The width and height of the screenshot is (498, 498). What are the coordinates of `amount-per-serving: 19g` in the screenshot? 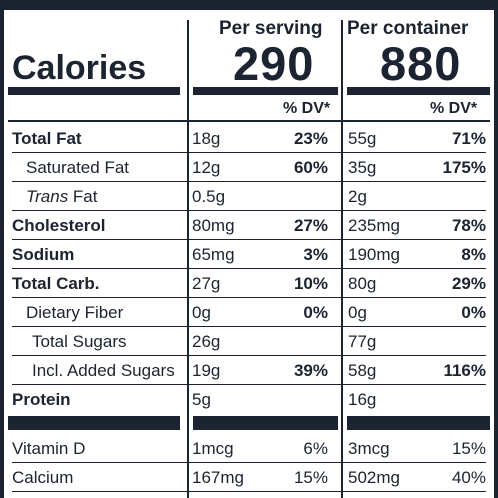 It's located at (206, 370).